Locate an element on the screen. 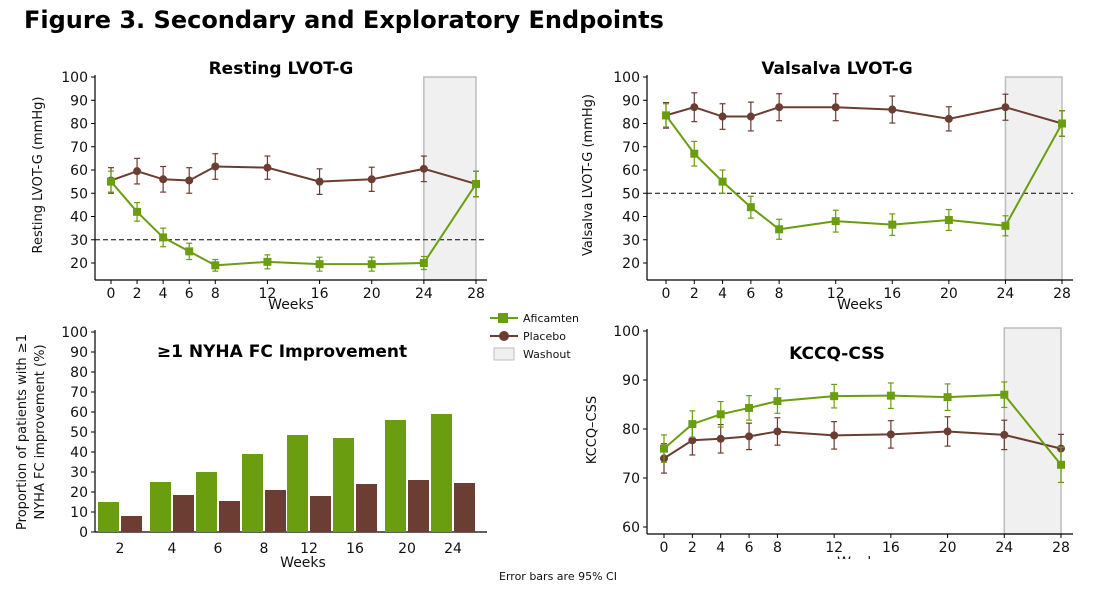 This screenshot has height=596, width=1102. x-axis-label-group: Weeks is located at coordinates (860, 563).